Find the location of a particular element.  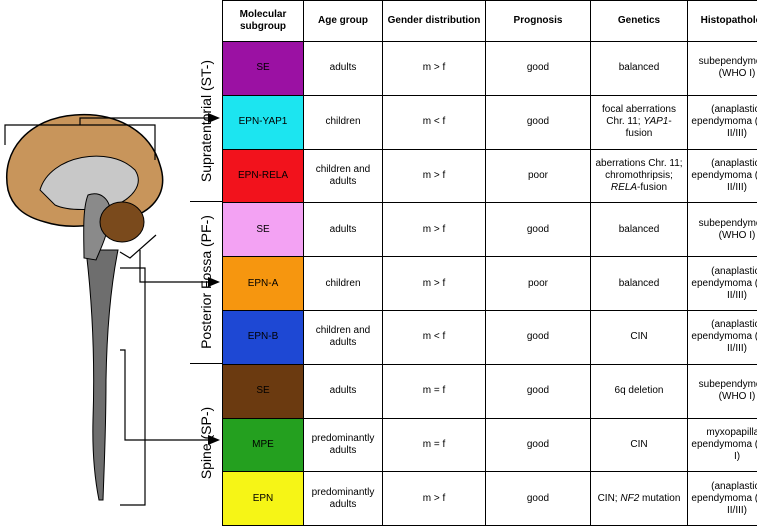

table-cell: myxopapillary ependymoma (WHO I) is located at coordinates (722, 445).